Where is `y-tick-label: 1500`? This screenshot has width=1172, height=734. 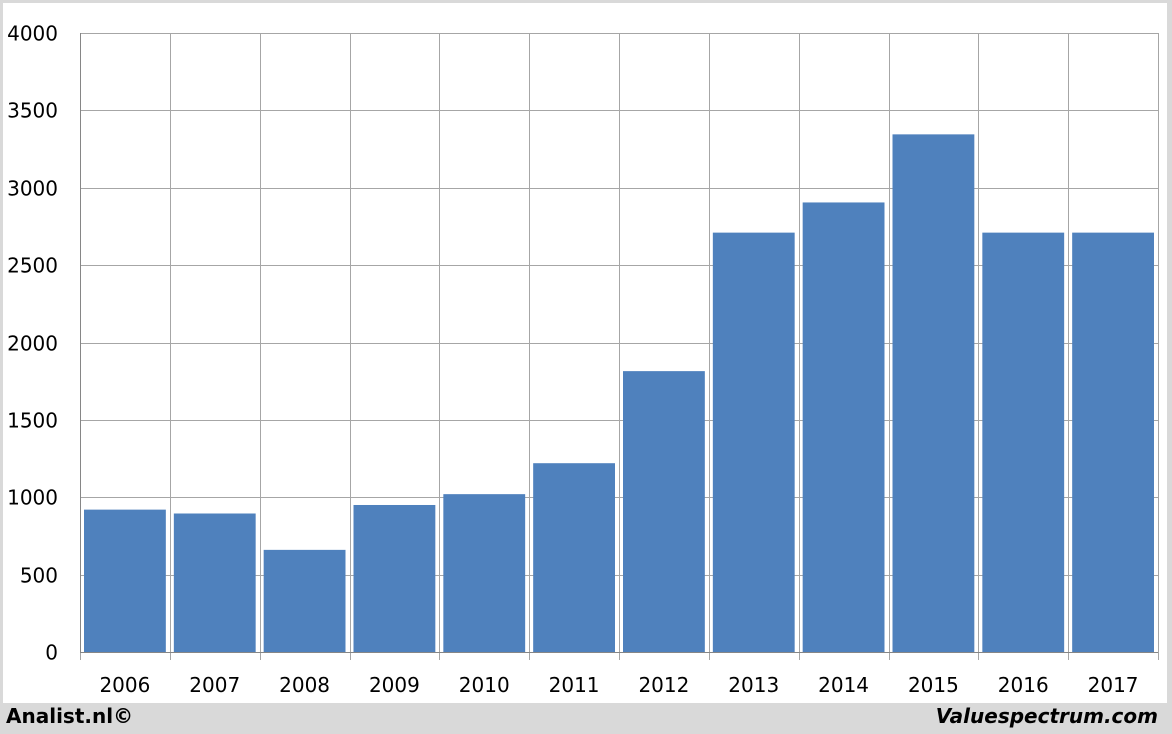 y-tick-label: 1500 is located at coordinates (32, 421).